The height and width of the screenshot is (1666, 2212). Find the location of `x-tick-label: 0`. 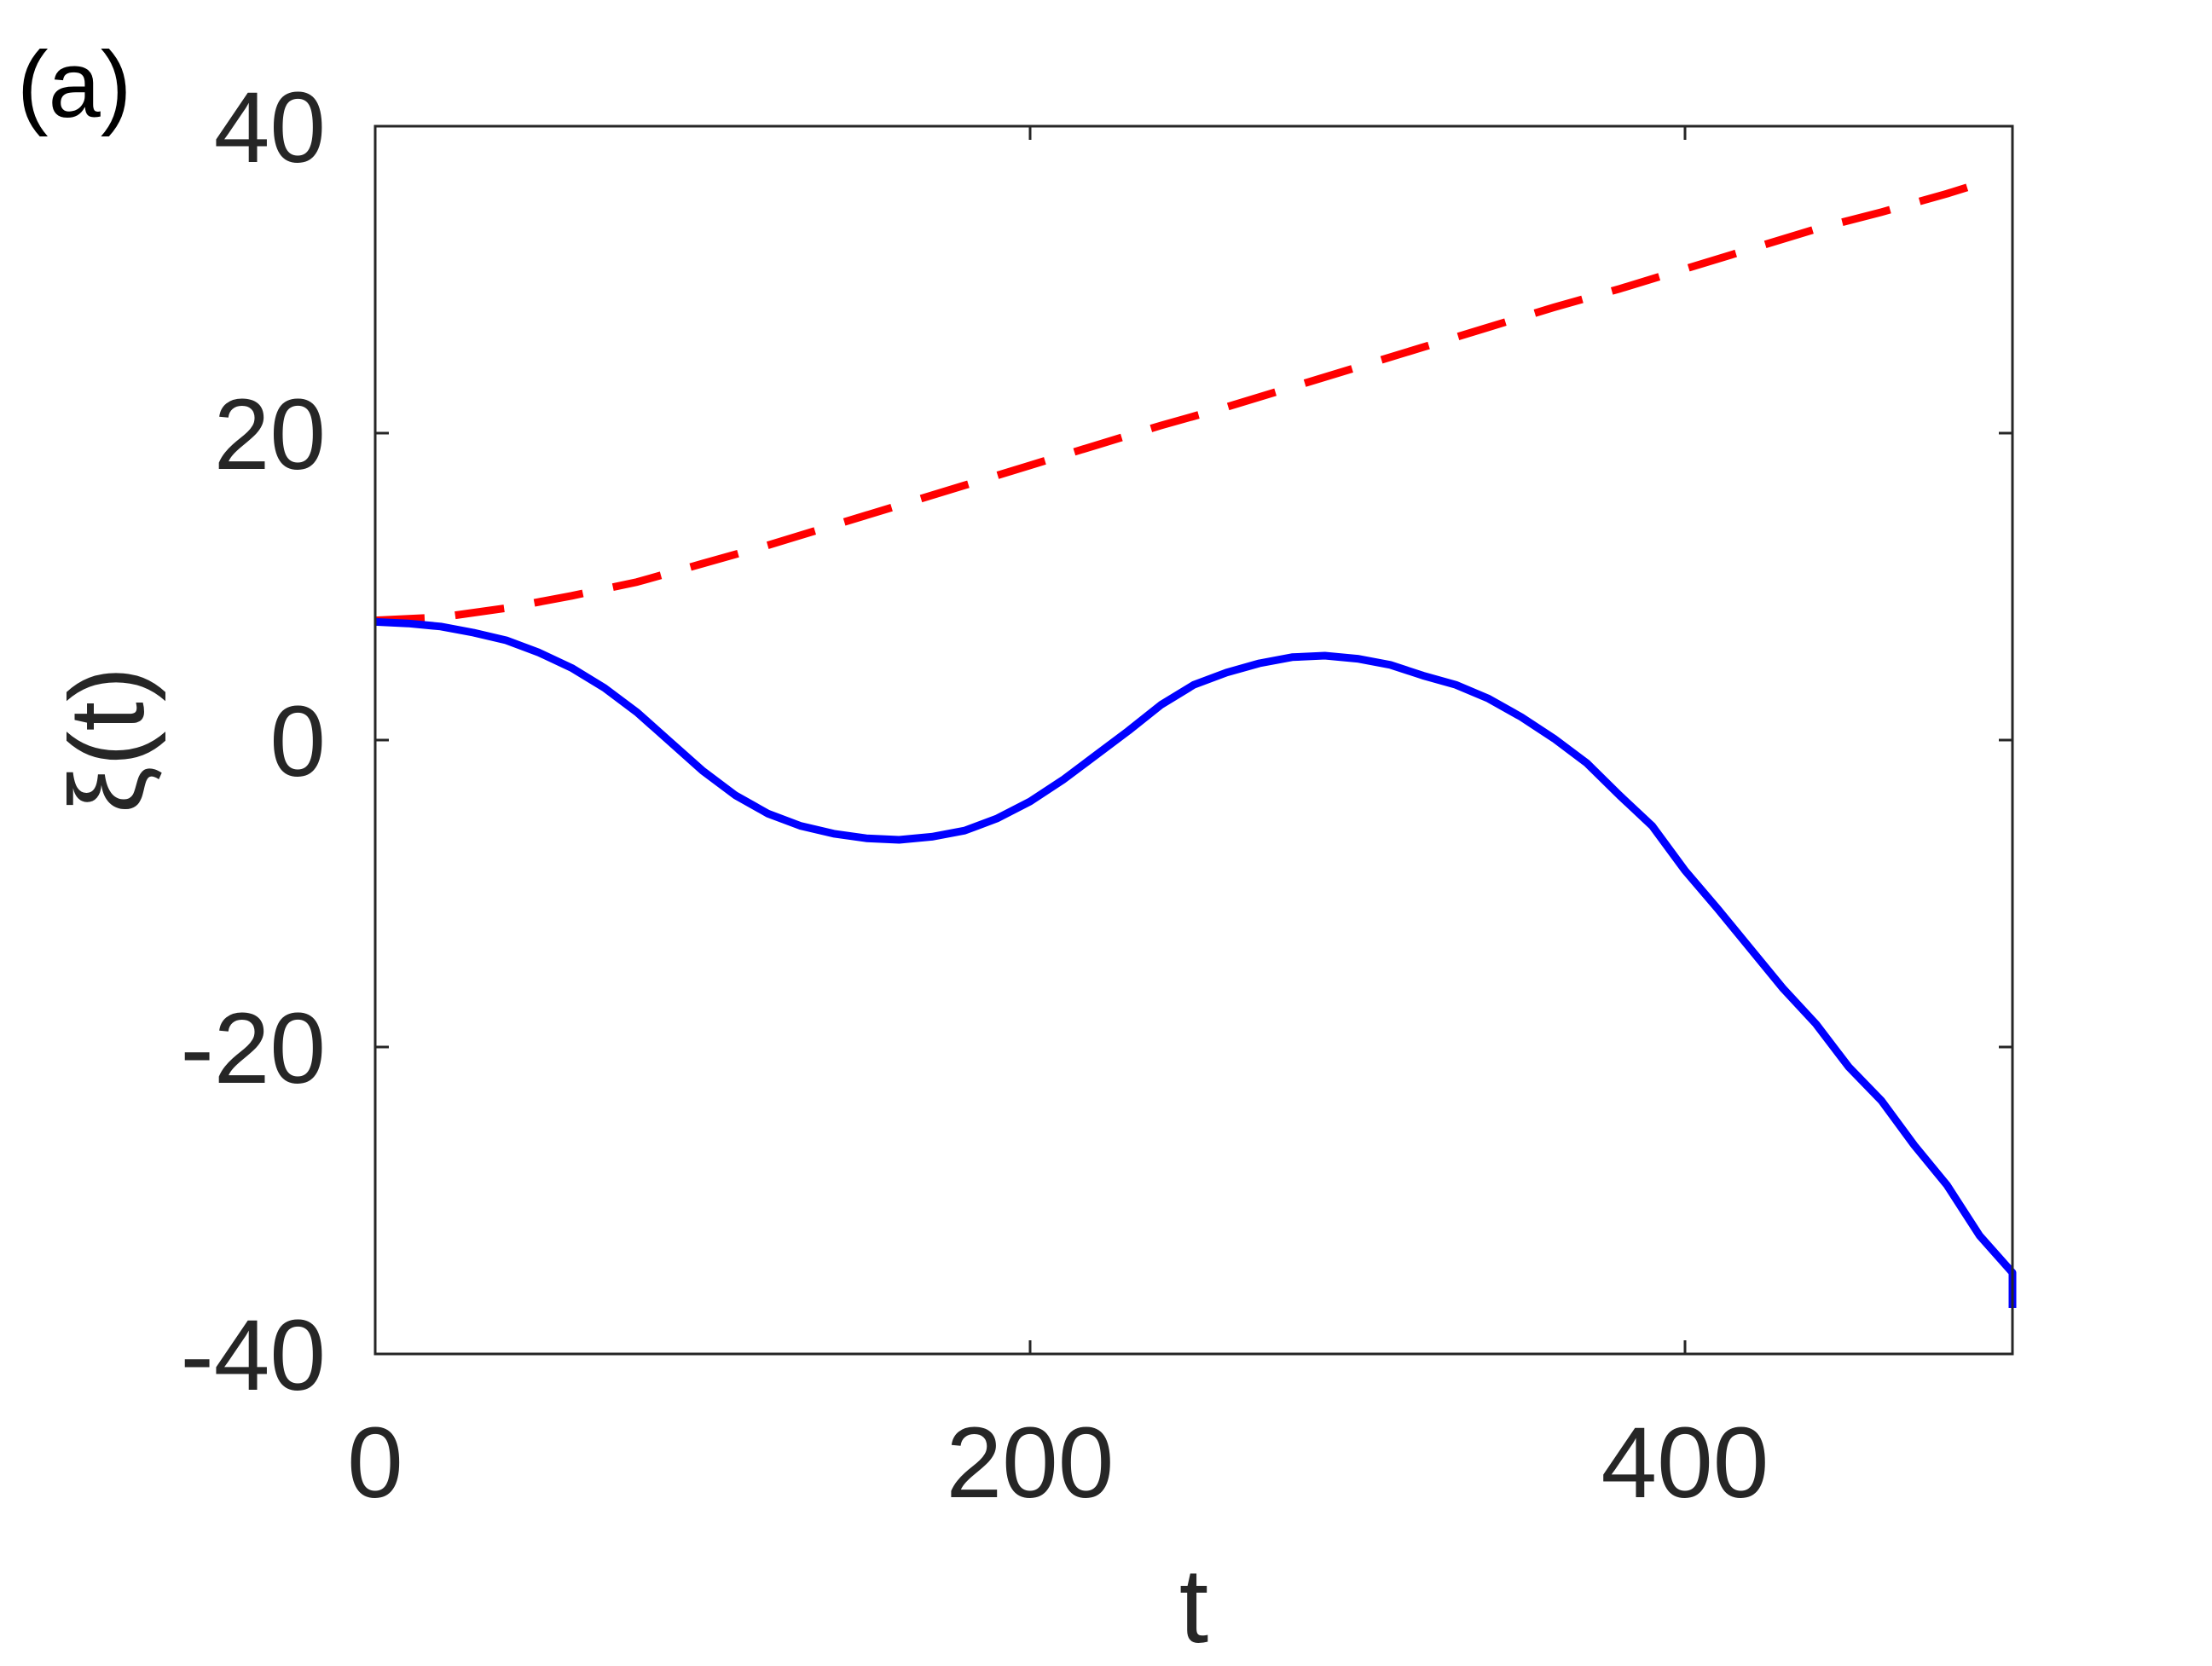

x-tick-label: 0 is located at coordinates (375, 1463).